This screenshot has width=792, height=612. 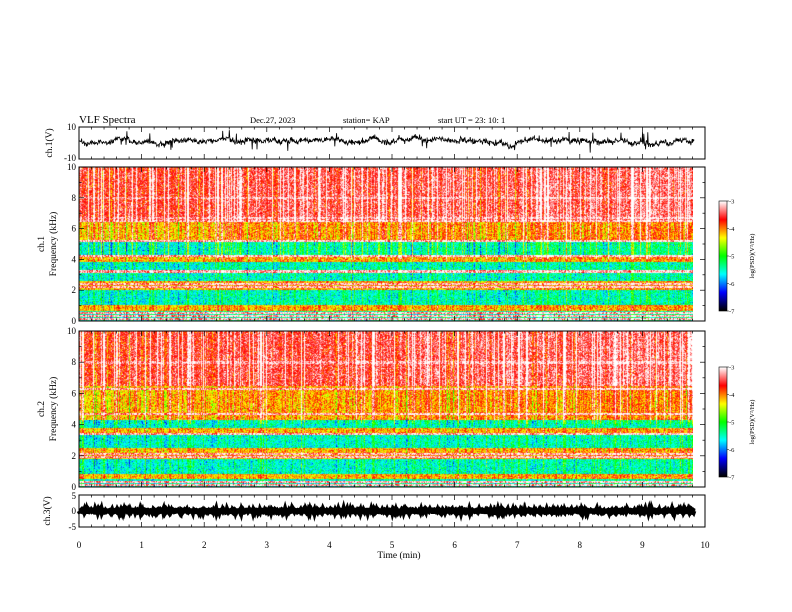 What do you see at coordinates (49, 142) in the screenshot?
I see `ch1-waveform-ylabel: ch.1(V)` at bounding box center [49, 142].